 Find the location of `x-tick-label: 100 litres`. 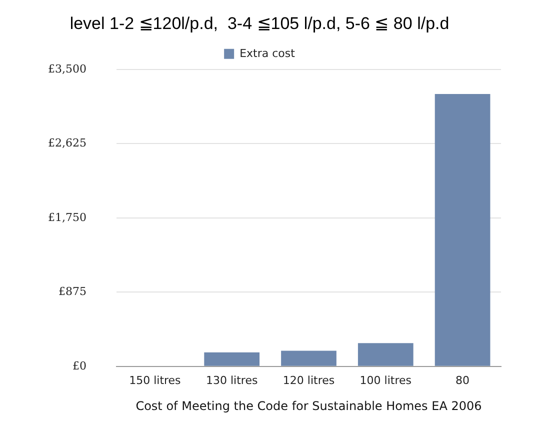

x-tick-label: 100 litres is located at coordinates (386, 380).